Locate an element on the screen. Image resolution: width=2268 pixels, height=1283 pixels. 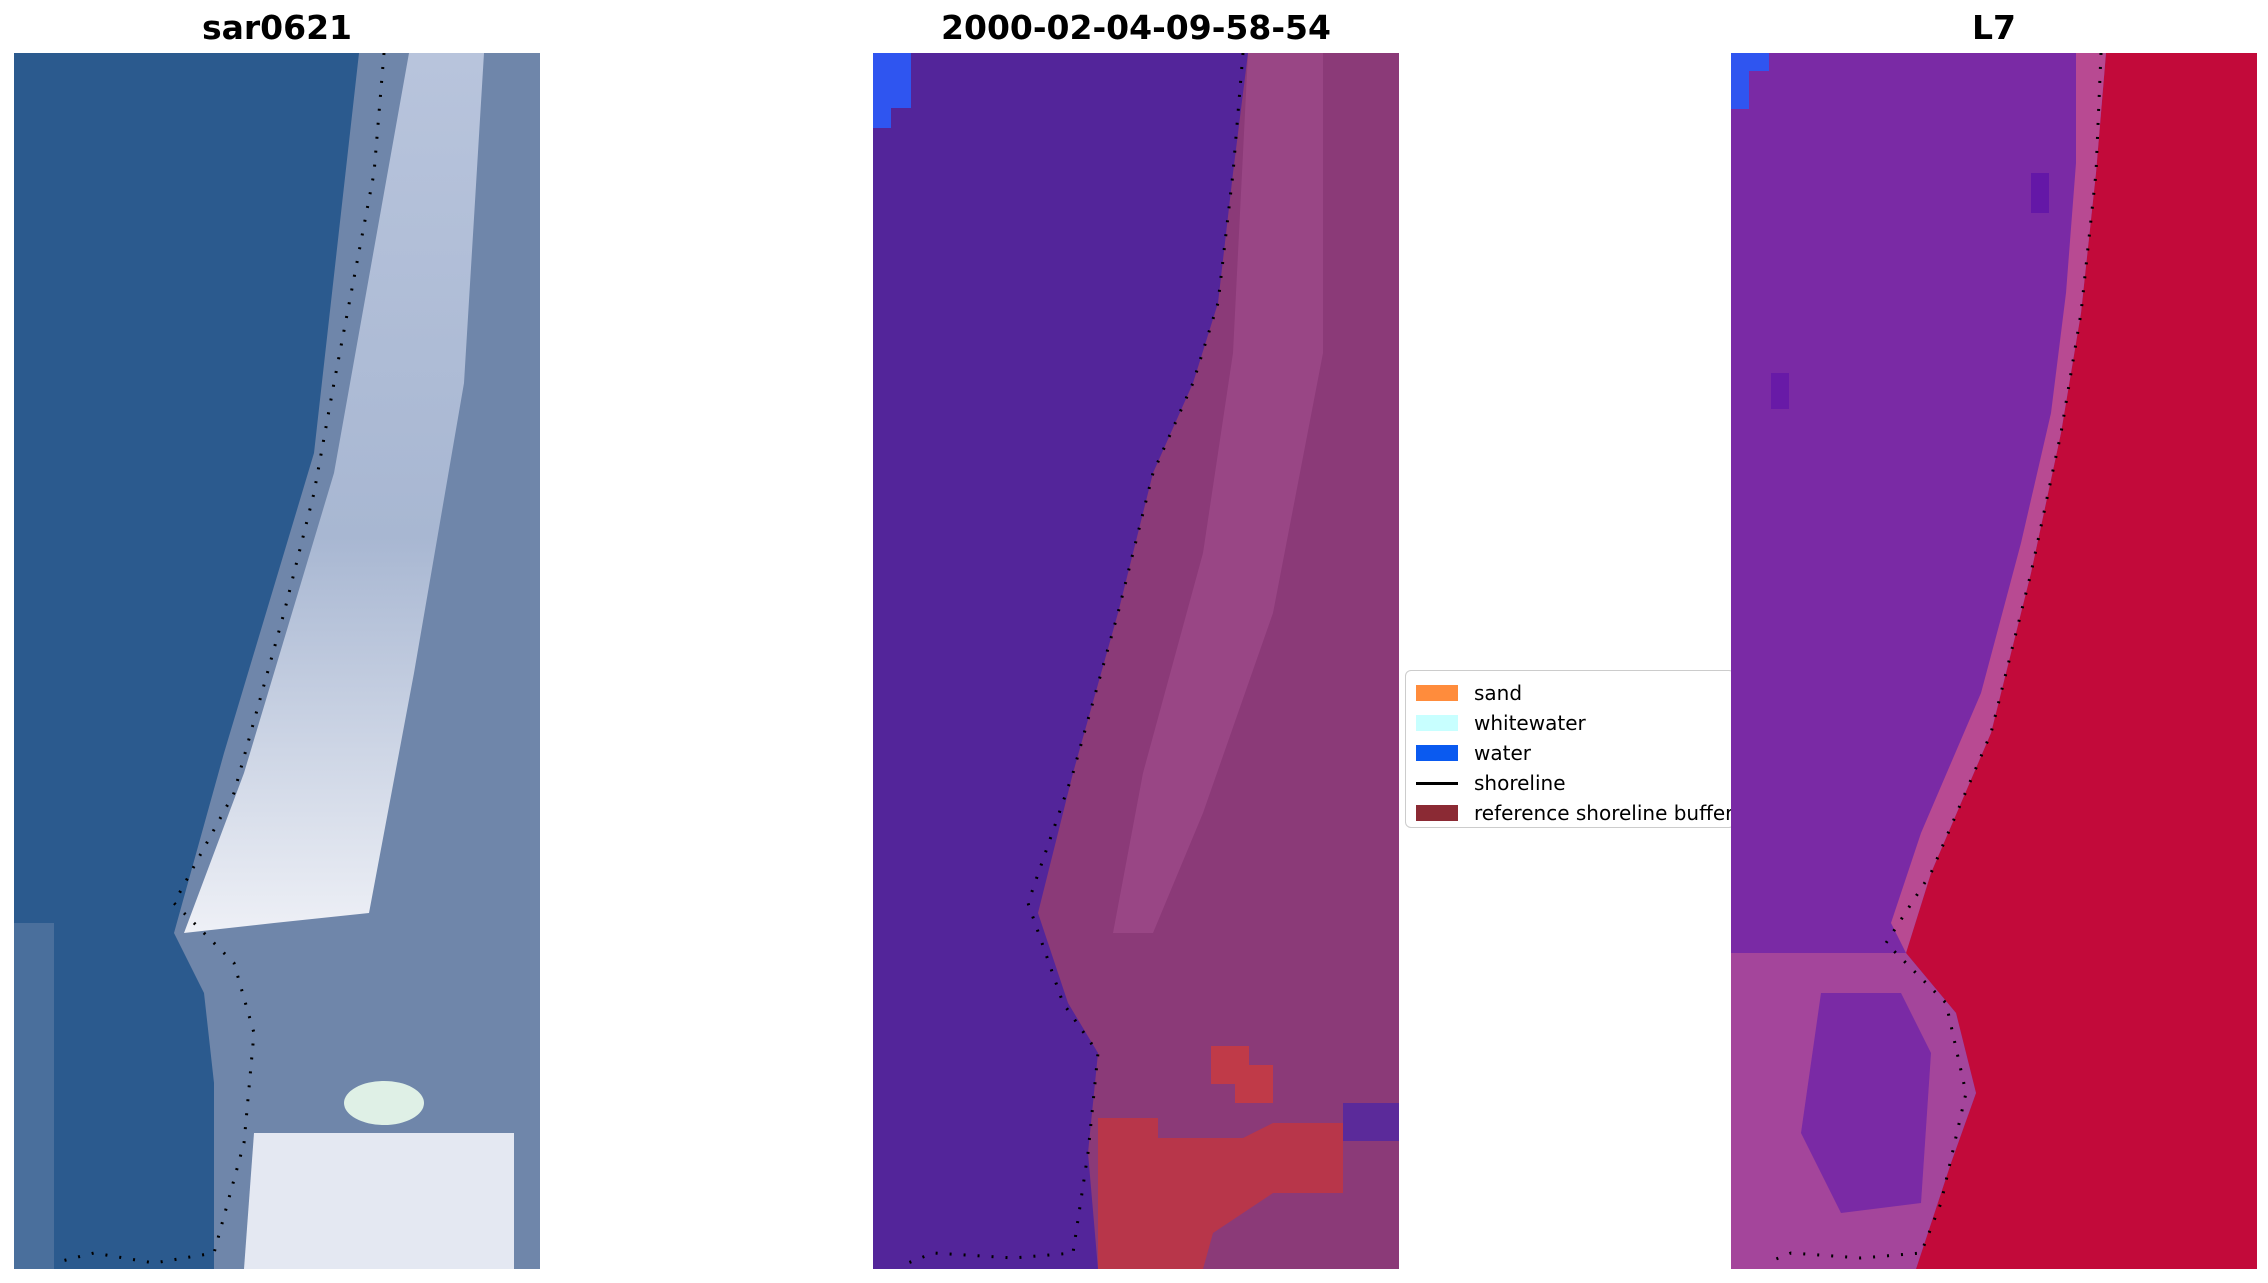
legend-item-sand: sand is located at coordinates (1469, 693).